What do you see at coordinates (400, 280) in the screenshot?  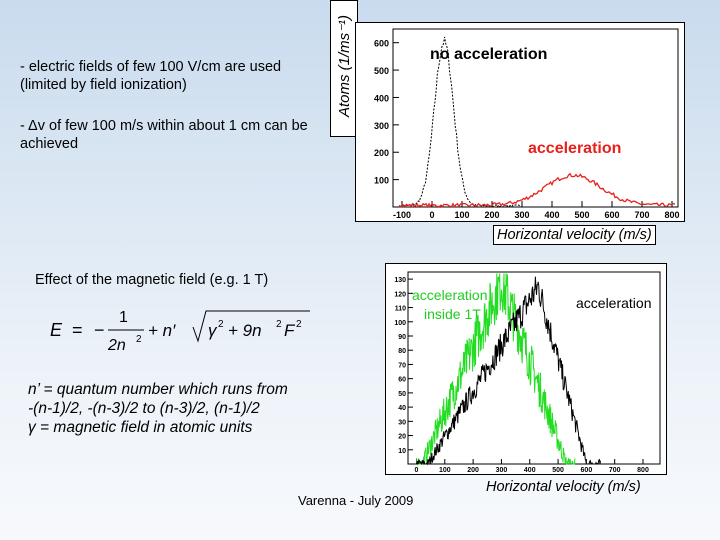 I see `plot2-ytick-label: 130` at bounding box center [400, 280].